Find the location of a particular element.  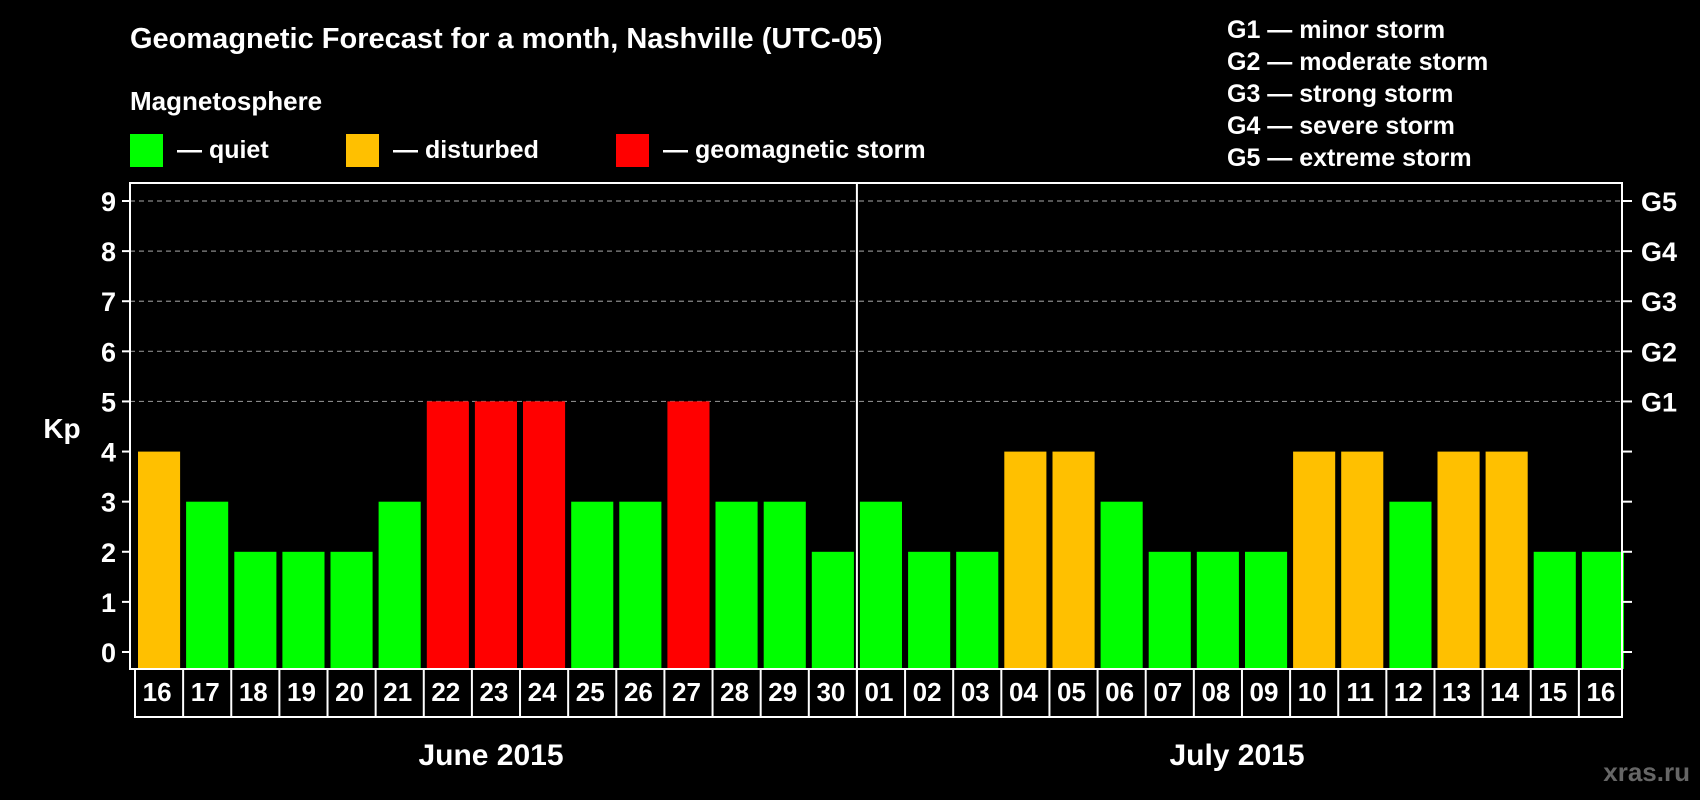

storm-scale-g2: G2 — moderate storm is located at coordinates (1357, 62).